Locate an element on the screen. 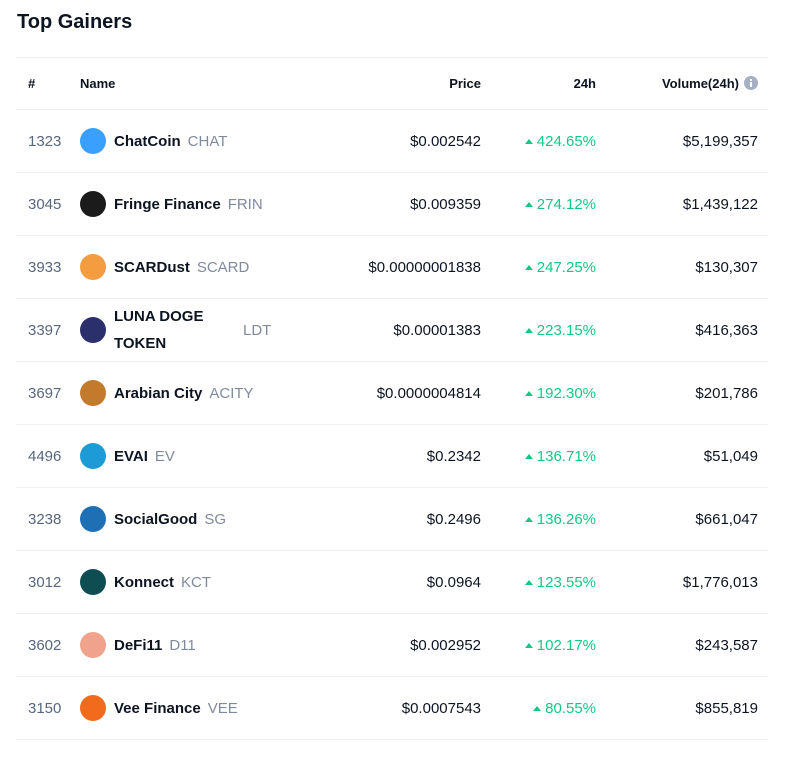  volume: $51,049 is located at coordinates (690, 456).